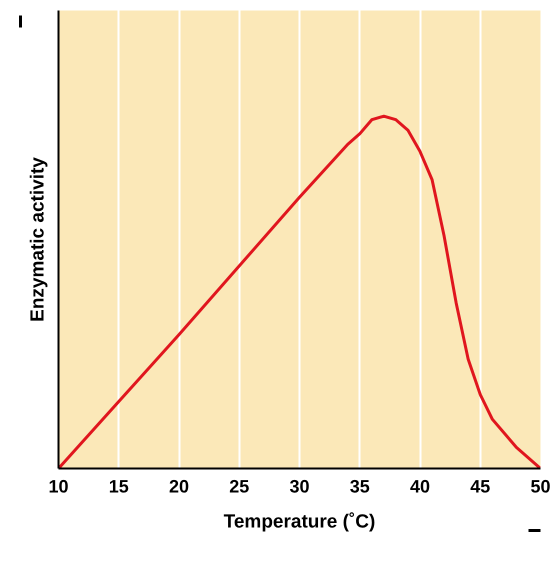 The image size is (556, 568). I want to click on x-tick-label: 30, so click(299, 486).